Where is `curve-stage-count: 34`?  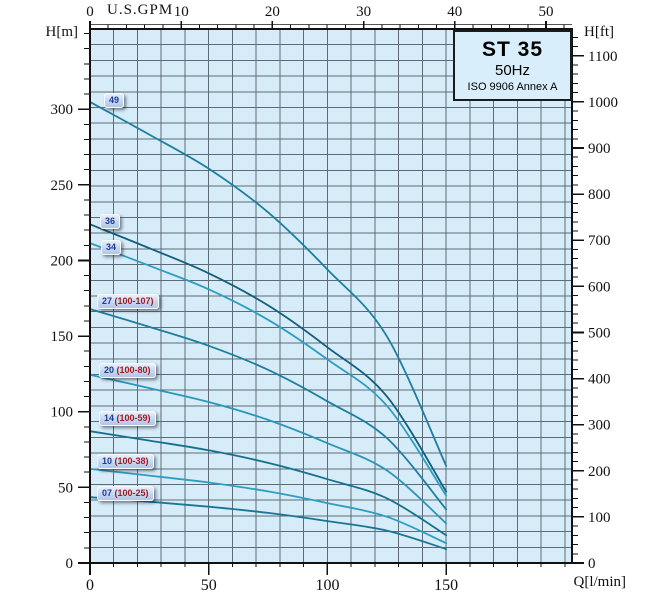
curve-stage-count: 34 is located at coordinates (111, 247).